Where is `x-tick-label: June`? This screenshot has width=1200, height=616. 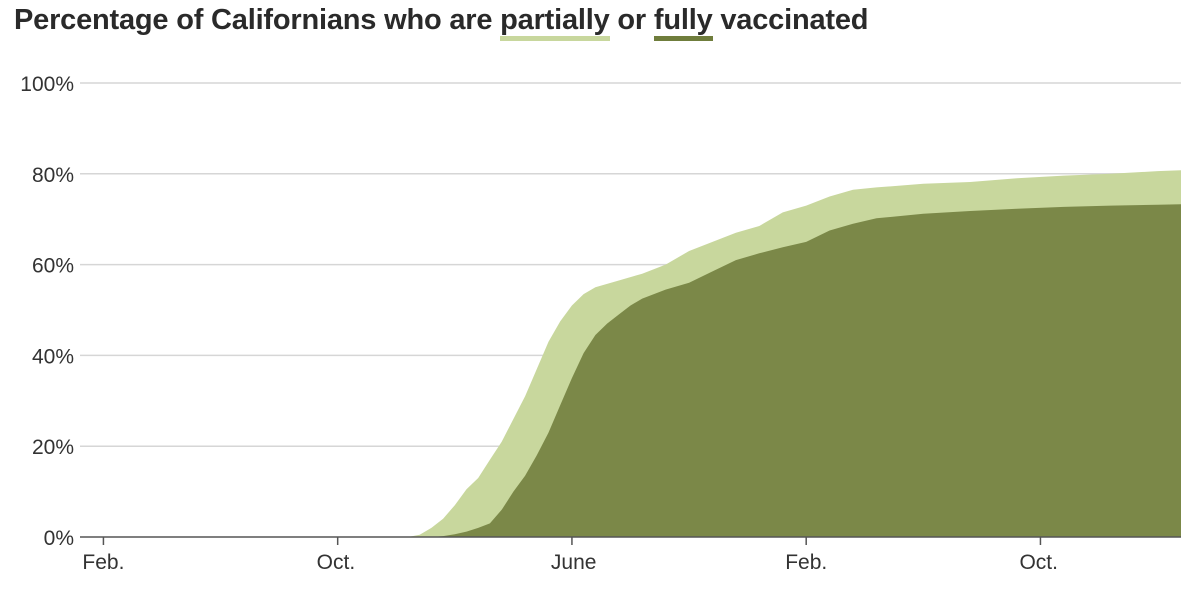 x-tick-label: June is located at coordinates (574, 562).